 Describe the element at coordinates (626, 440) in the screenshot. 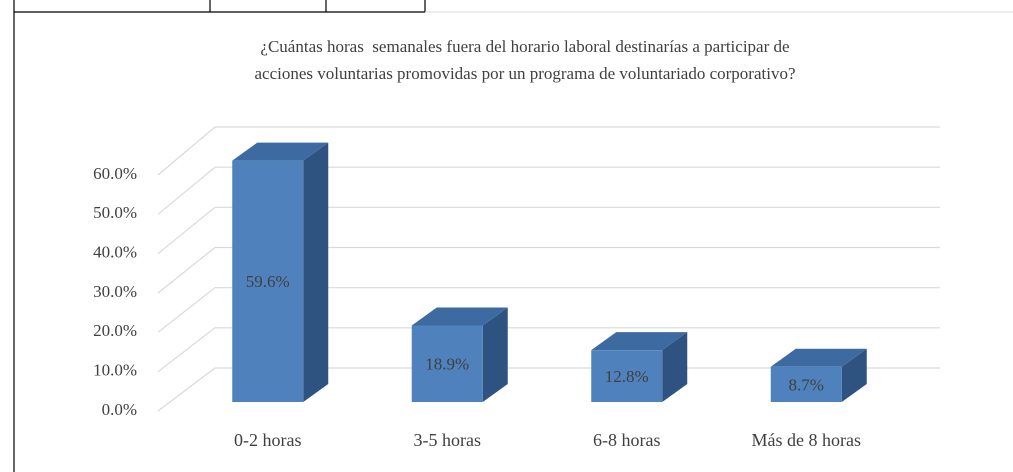

I see `x-tick-label: 6-8 horas` at that location.